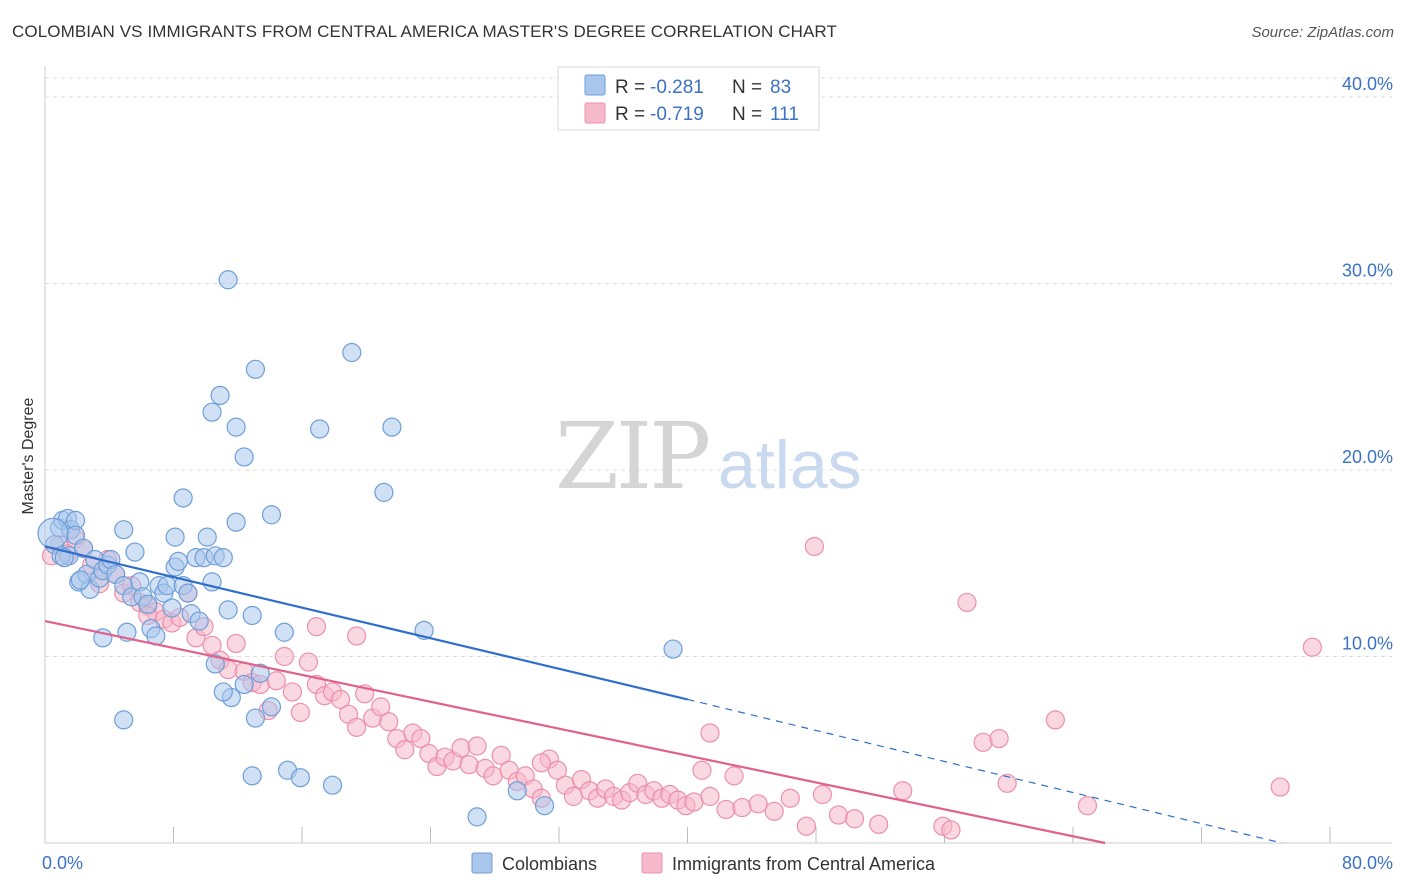 This screenshot has height=892, width=1406. Describe the element at coordinates (482, 863) in the screenshot. I see `legend-bottom-swatch-colombians` at that location.